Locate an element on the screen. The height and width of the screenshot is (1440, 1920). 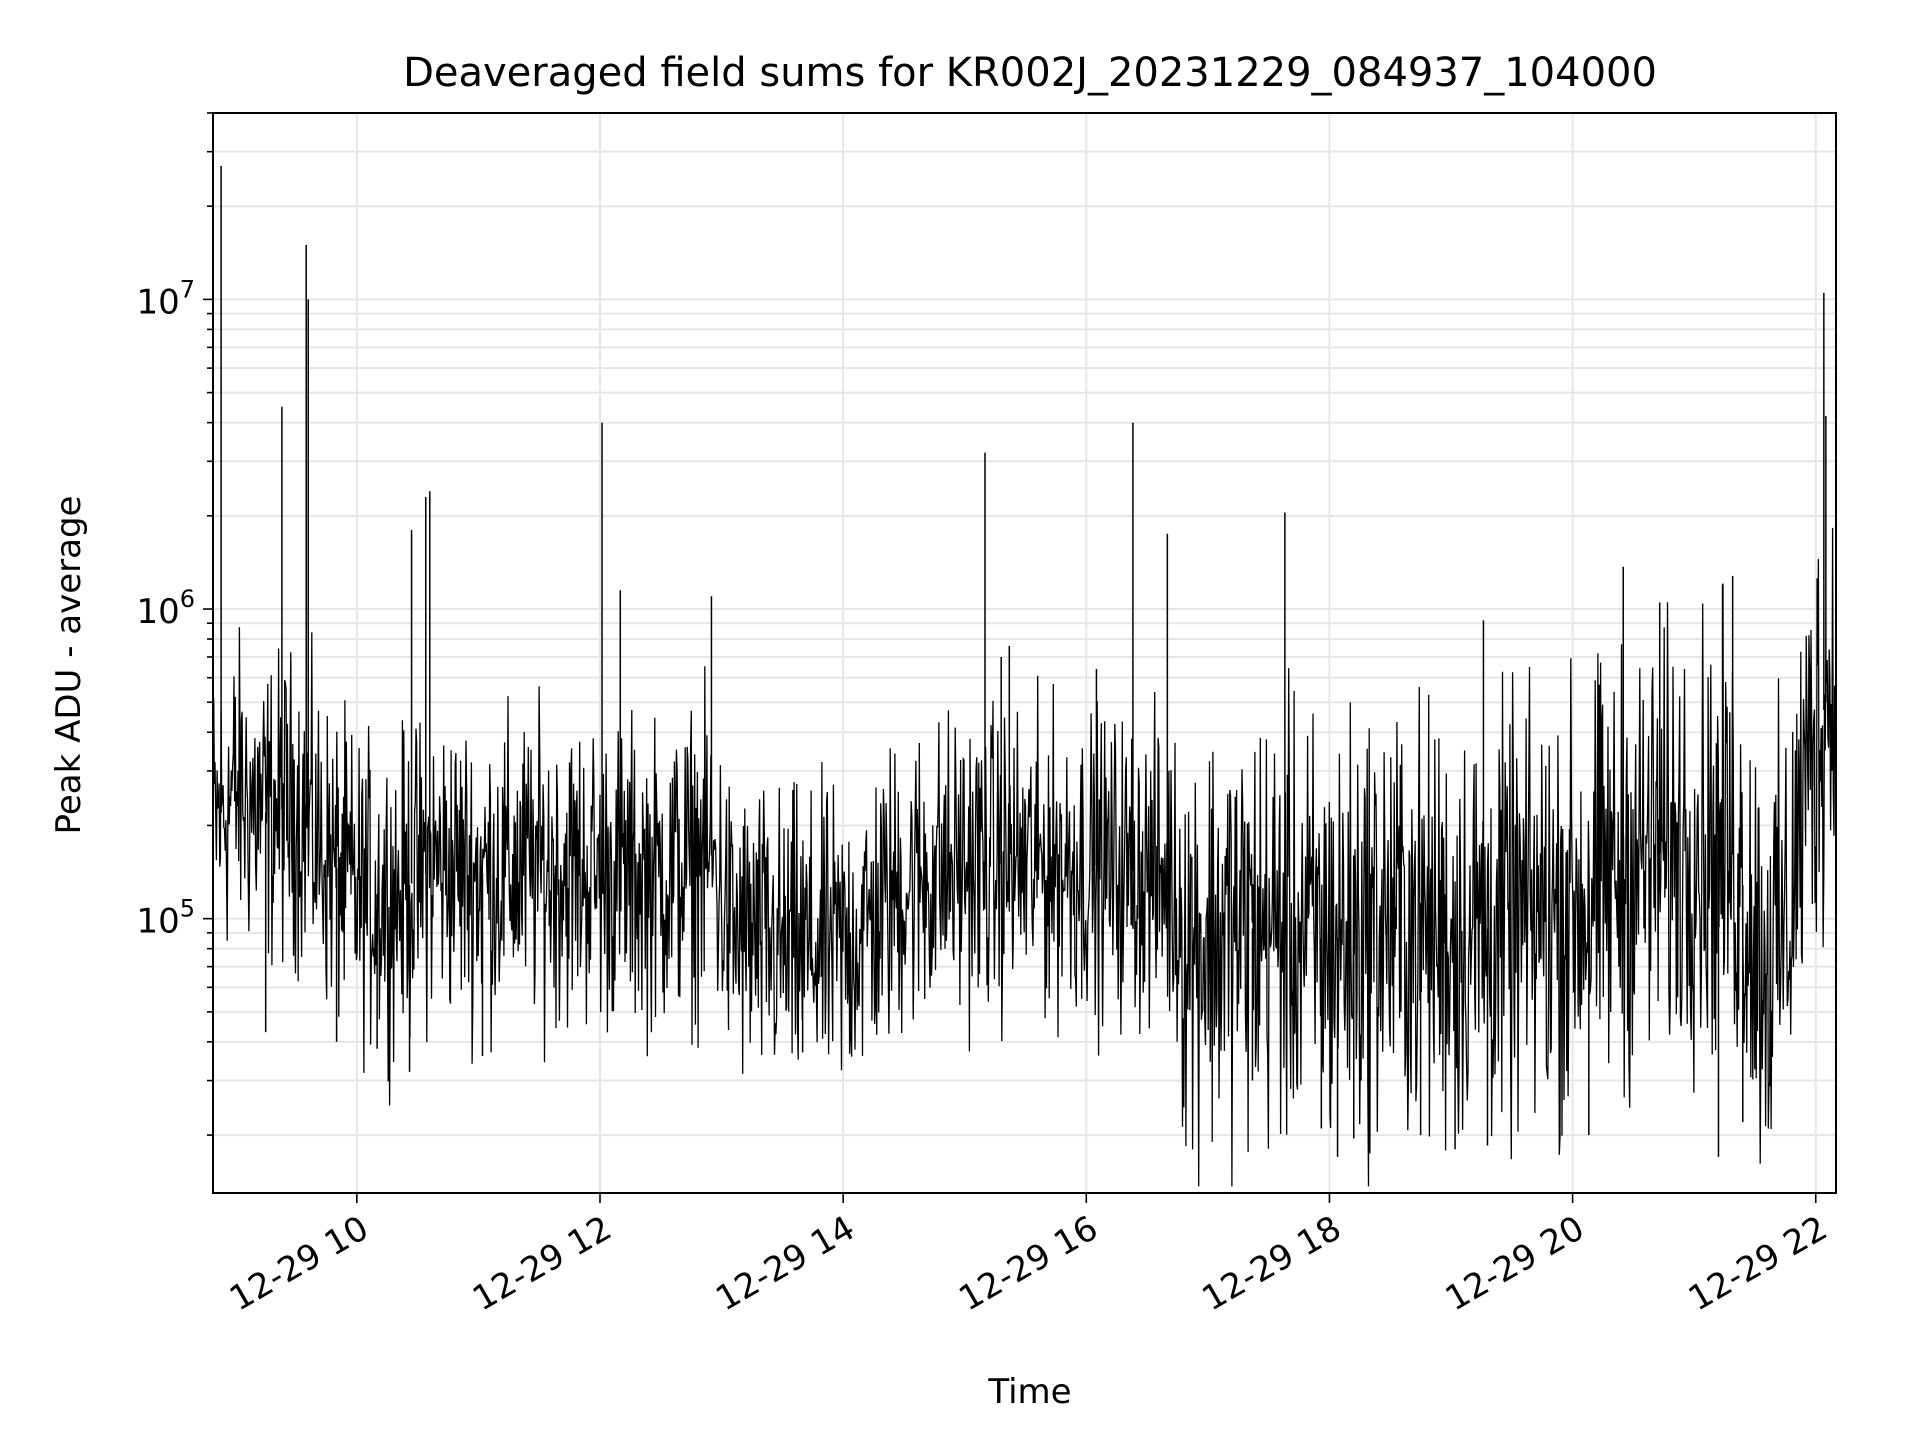
x-axis-title: Time is located at coordinates (1029, 1392).